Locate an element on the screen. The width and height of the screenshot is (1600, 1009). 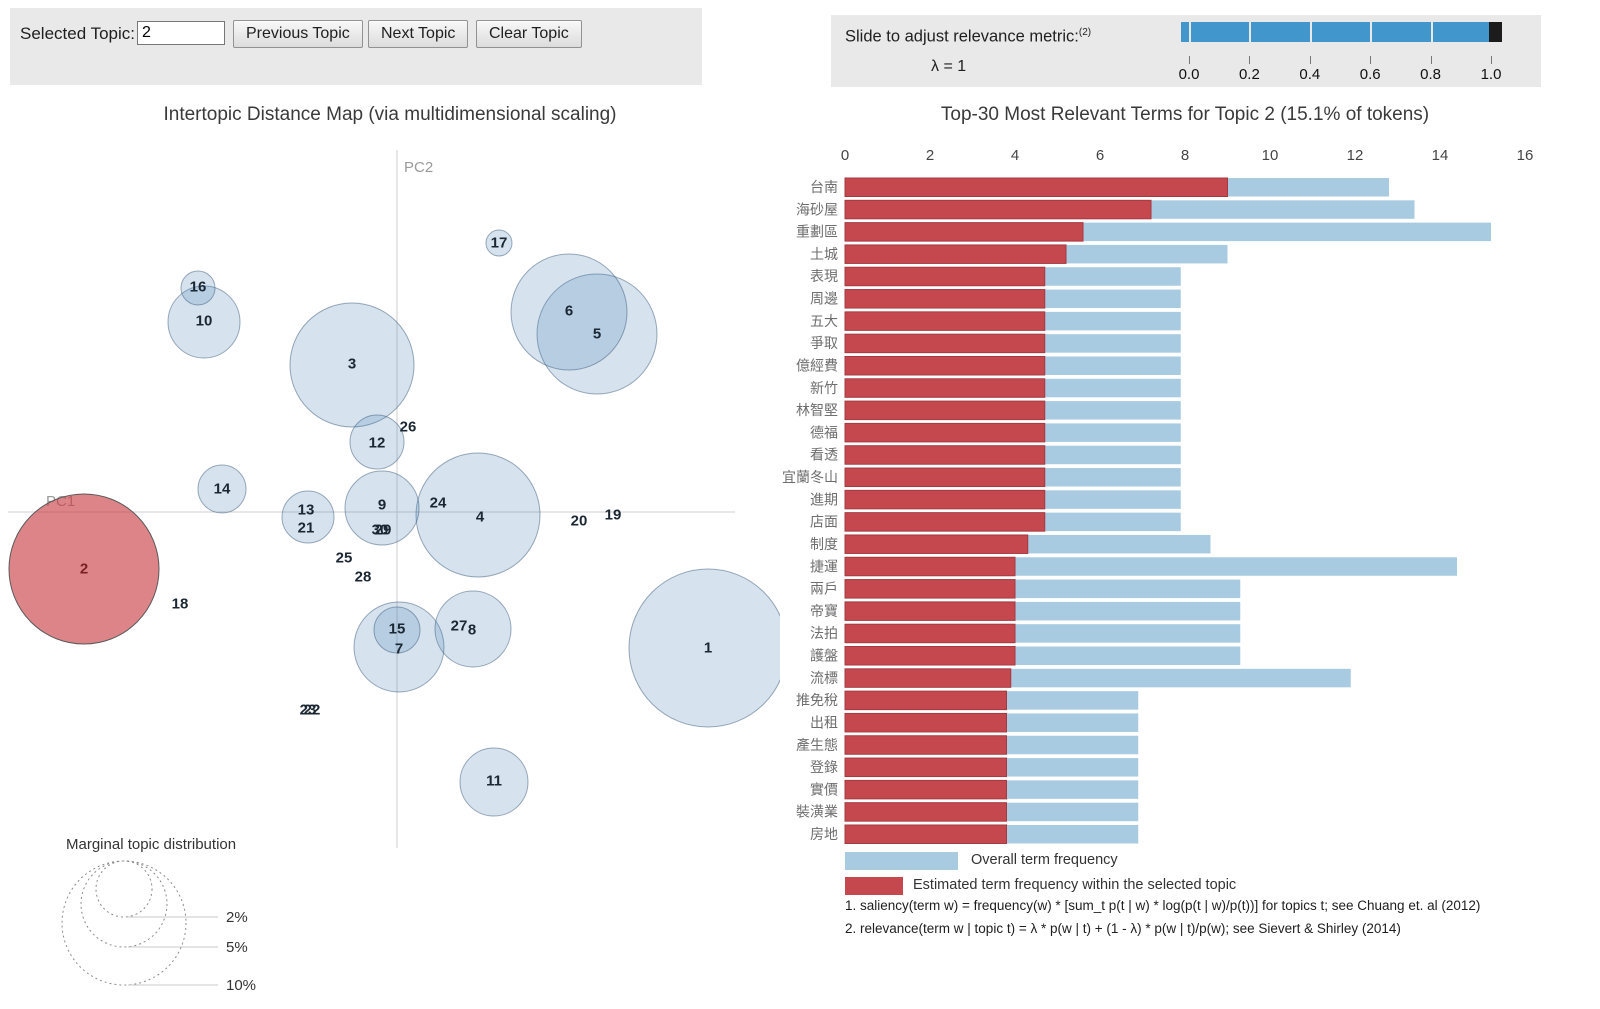
term-label: 億經費 is located at coordinates (817, 365).